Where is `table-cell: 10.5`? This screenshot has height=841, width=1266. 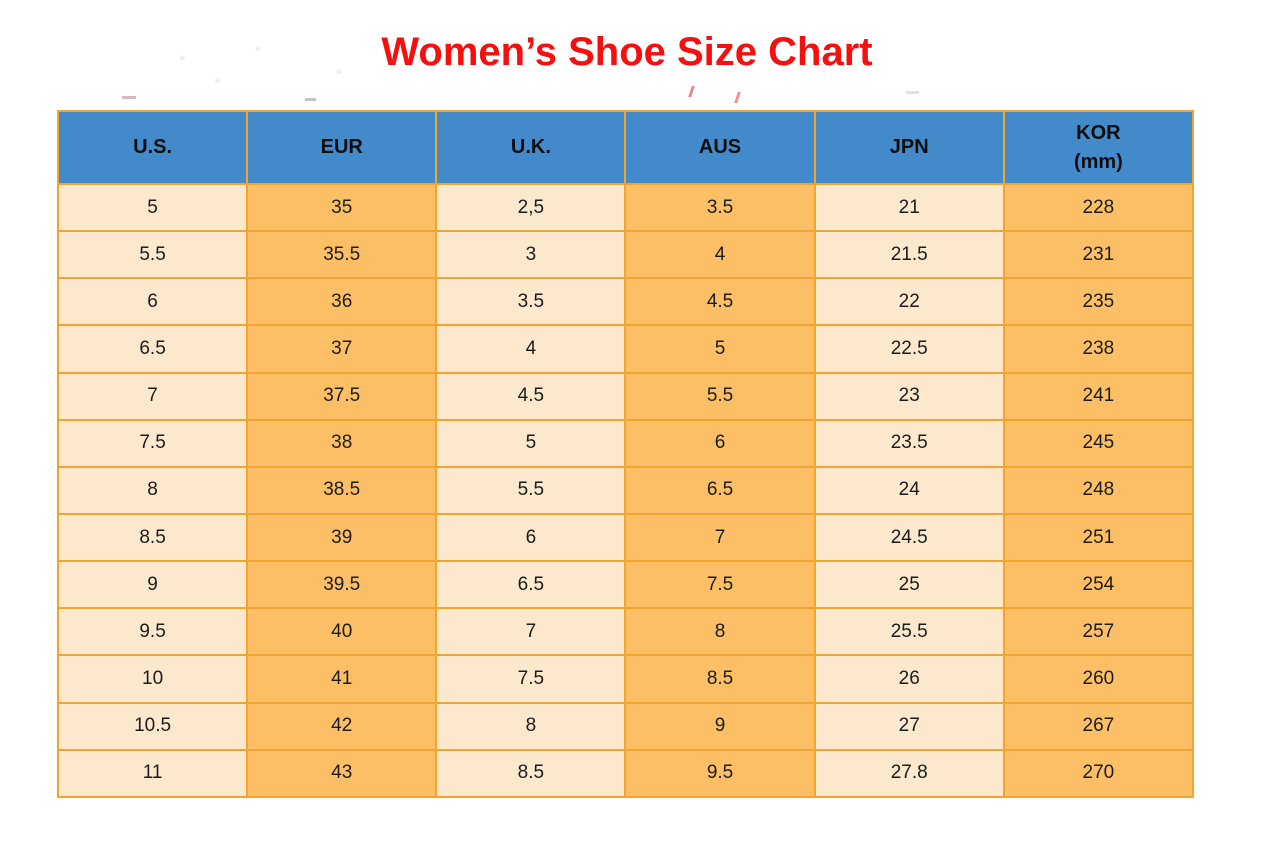
table-cell: 10.5 is located at coordinates (152, 726).